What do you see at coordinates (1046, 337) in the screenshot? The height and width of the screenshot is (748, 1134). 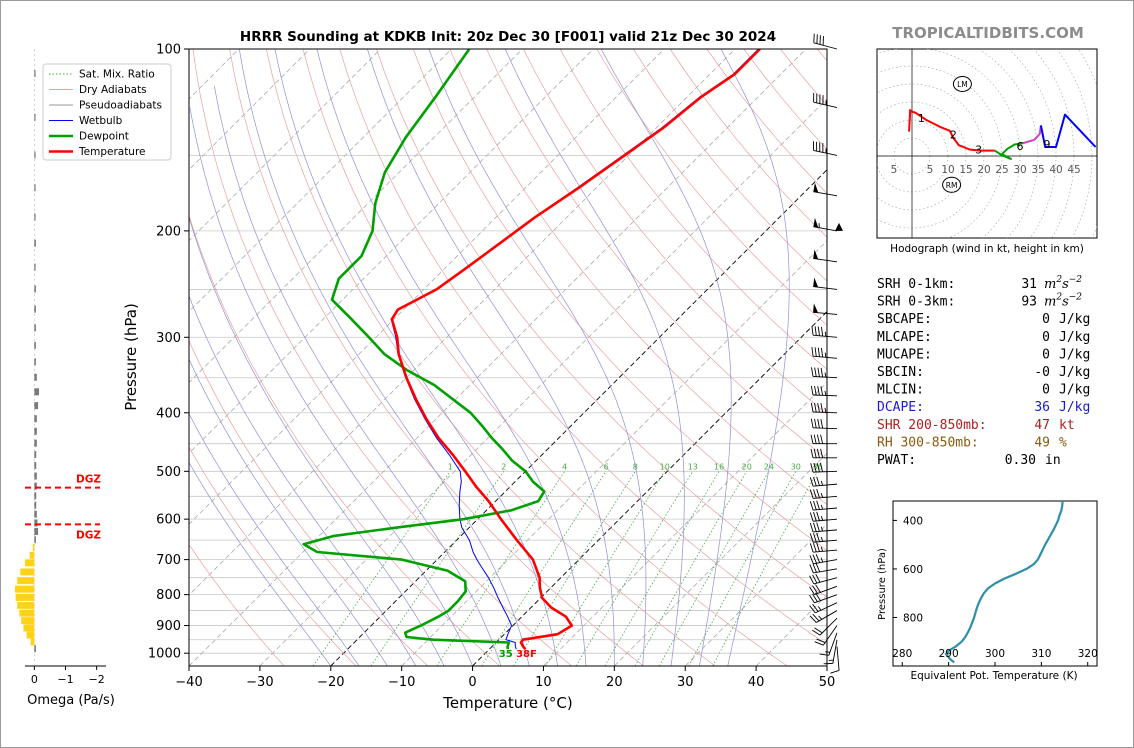 I see `index-value: 0` at bounding box center [1046, 337].